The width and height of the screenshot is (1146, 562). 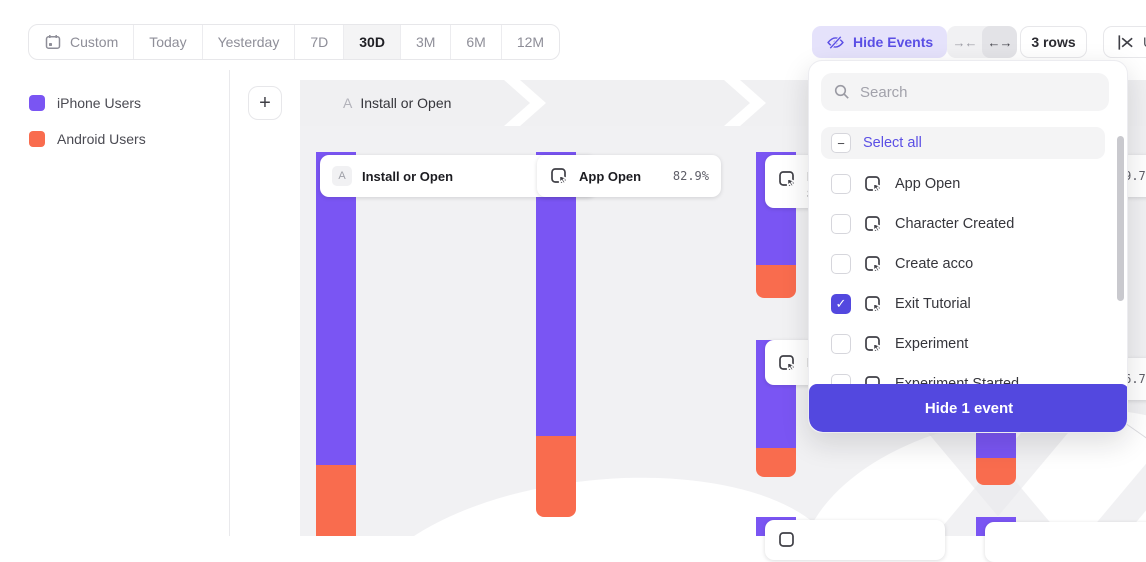 I want to click on date-range-7d: 7D, so click(x=320, y=42).